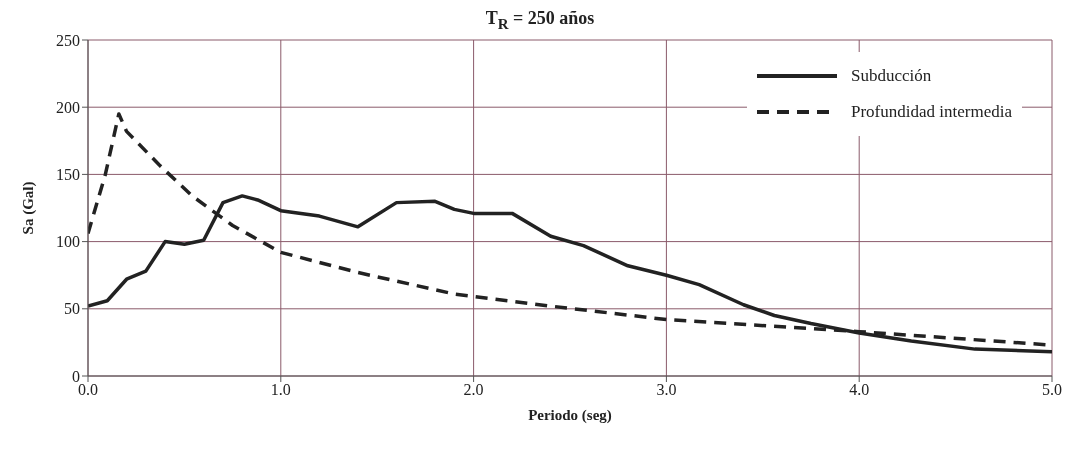 The image size is (1080, 454). I want to click on legend-label: Profundidad intermedia, so click(931, 112).